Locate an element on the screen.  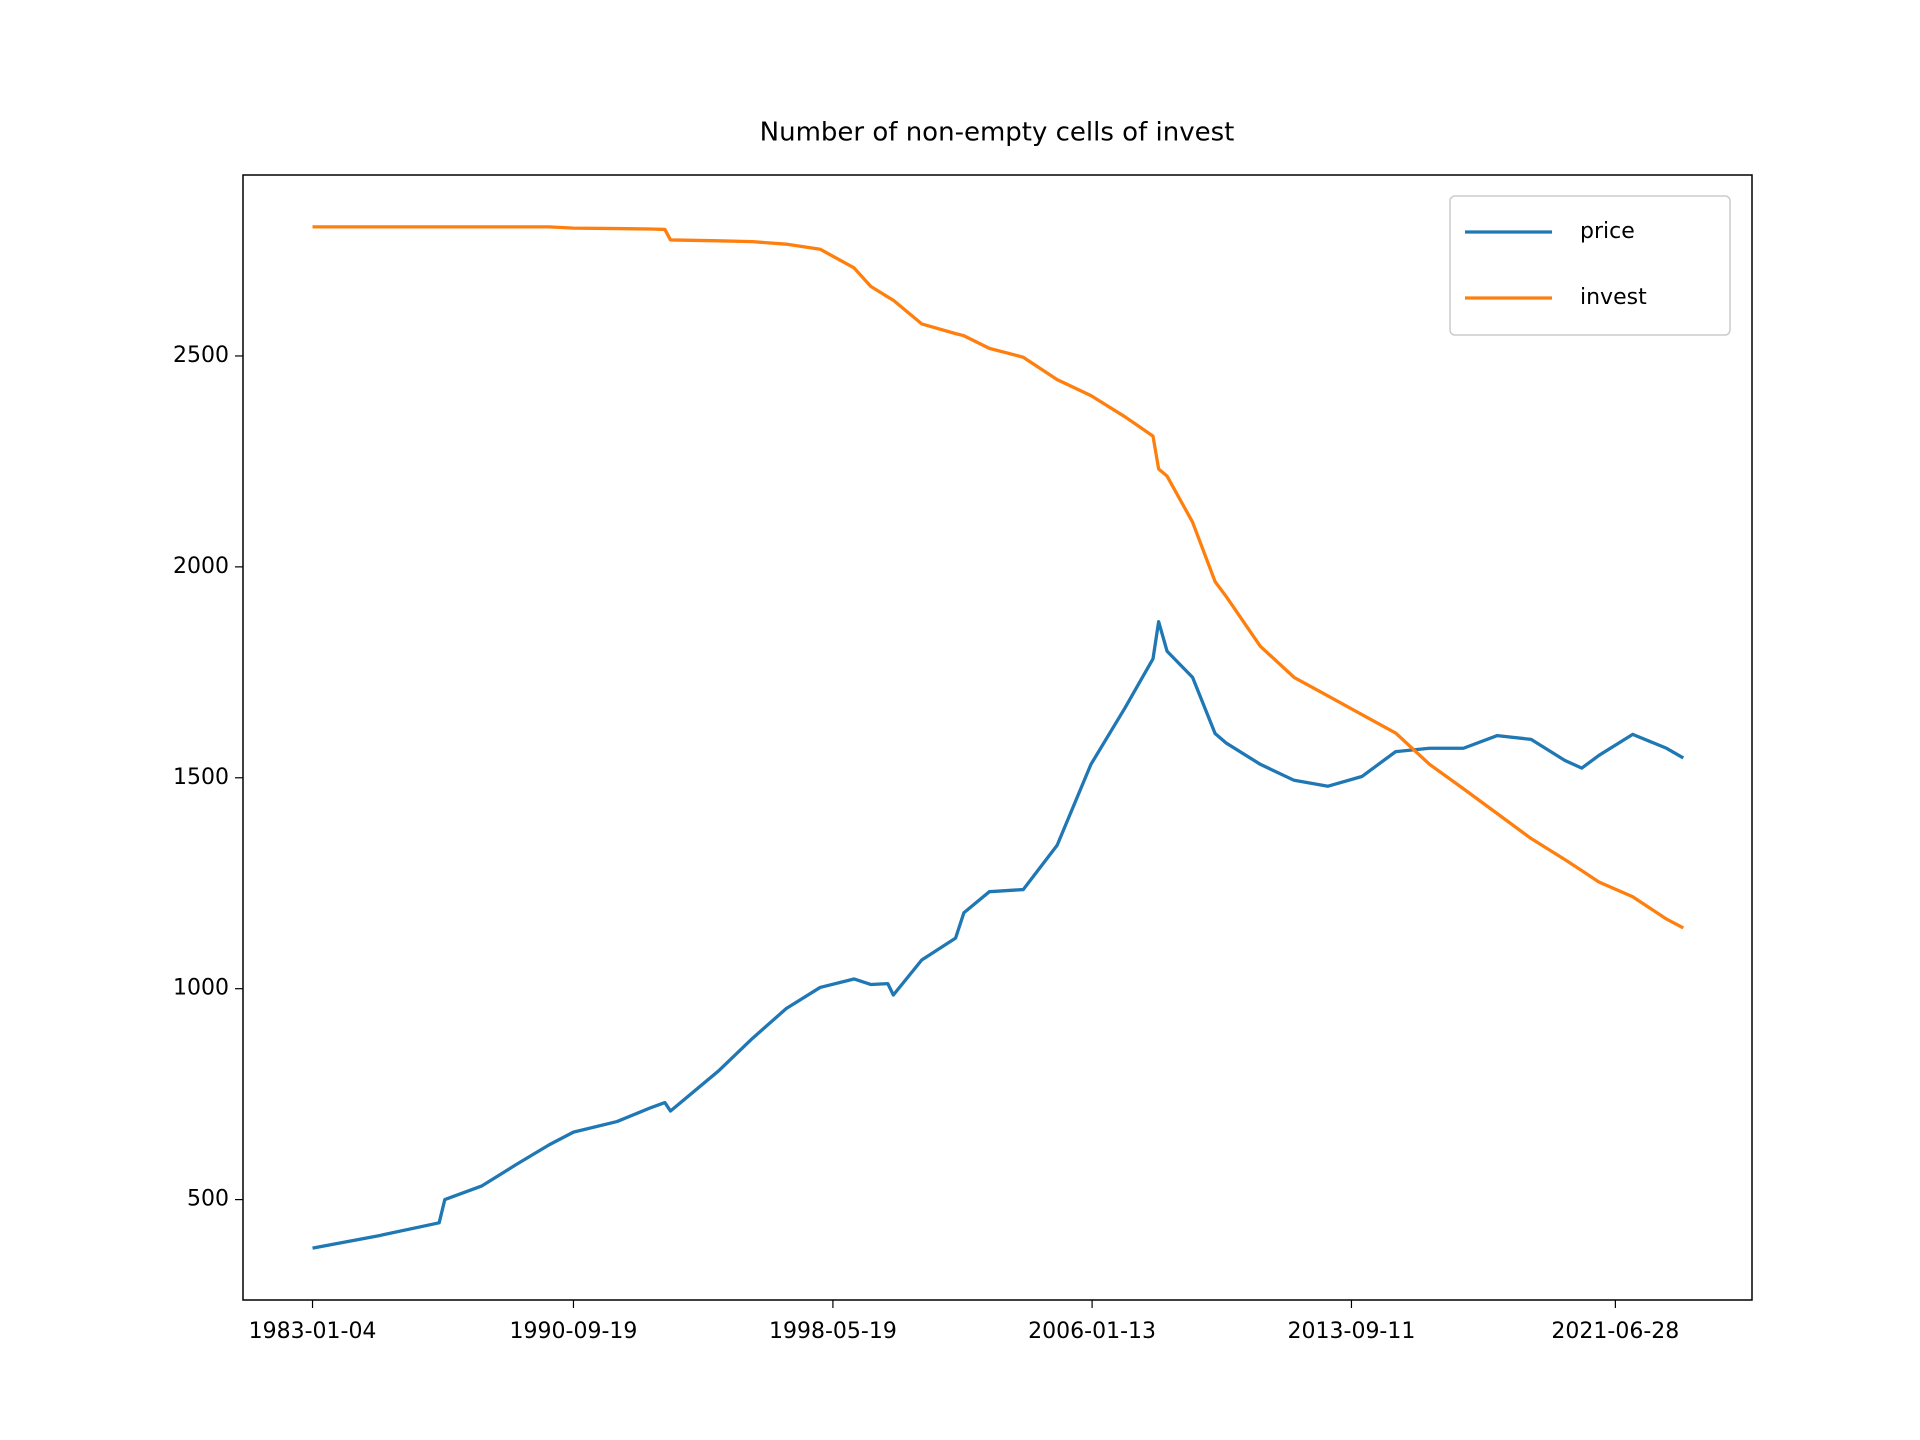
legend-box is located at coordinates (1590, 265).